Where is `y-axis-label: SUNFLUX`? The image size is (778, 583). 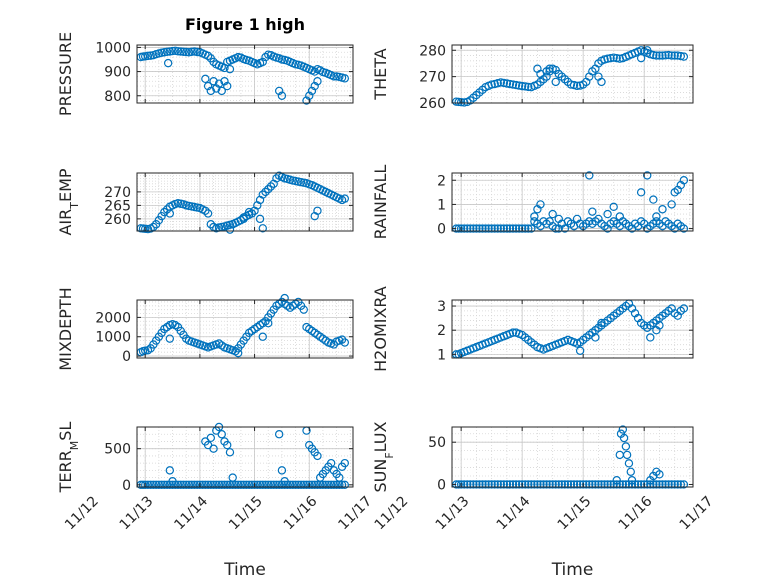 y-axis-label: SUNFLUX is located at coordinates (383, 456).